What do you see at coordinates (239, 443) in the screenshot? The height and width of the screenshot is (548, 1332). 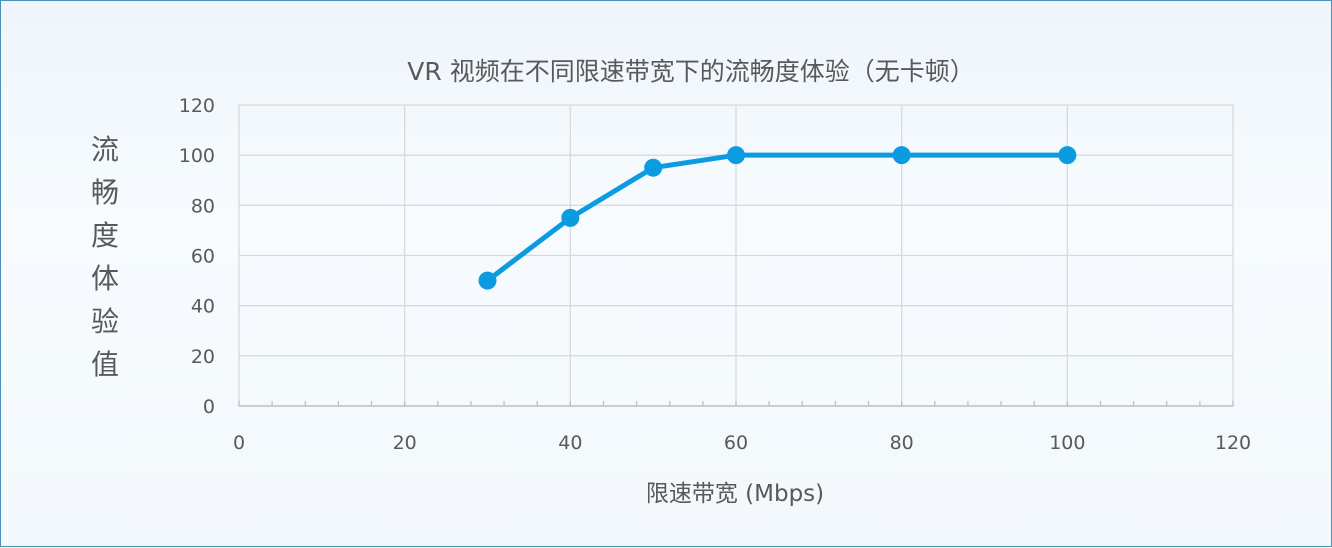 I see `x-tick-label: 0` at bounding box center [239, 443].